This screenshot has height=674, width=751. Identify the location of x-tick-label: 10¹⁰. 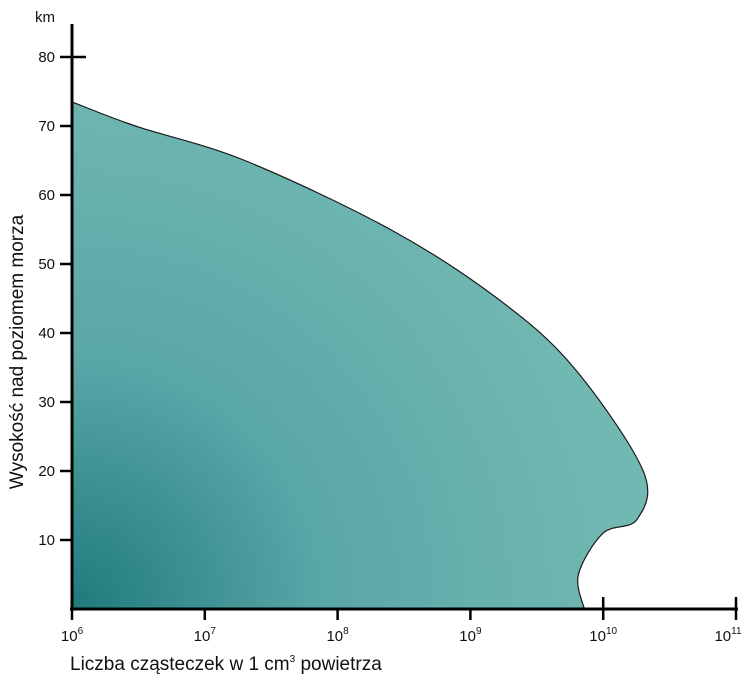
(603, 635).